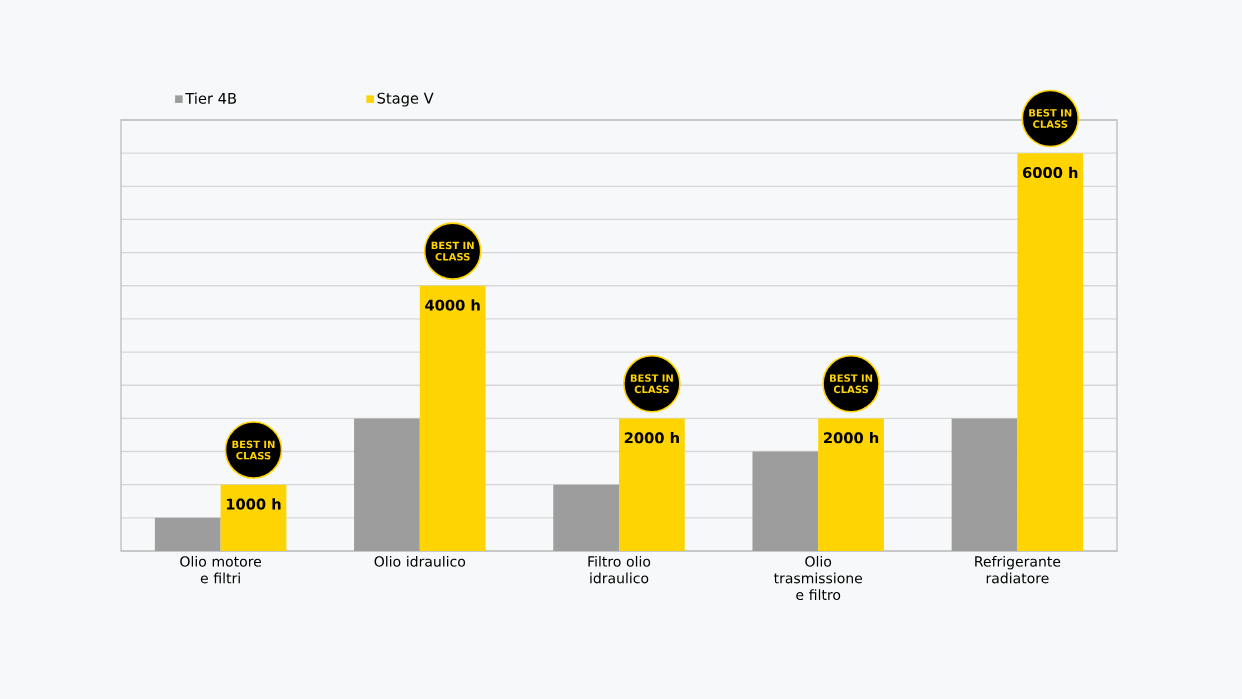 The height and width of the screenshot is (699, 1242). Describe the element at coordinates (1050, 172) in the screenshot. I see `data-label: 6000 h` at that location.